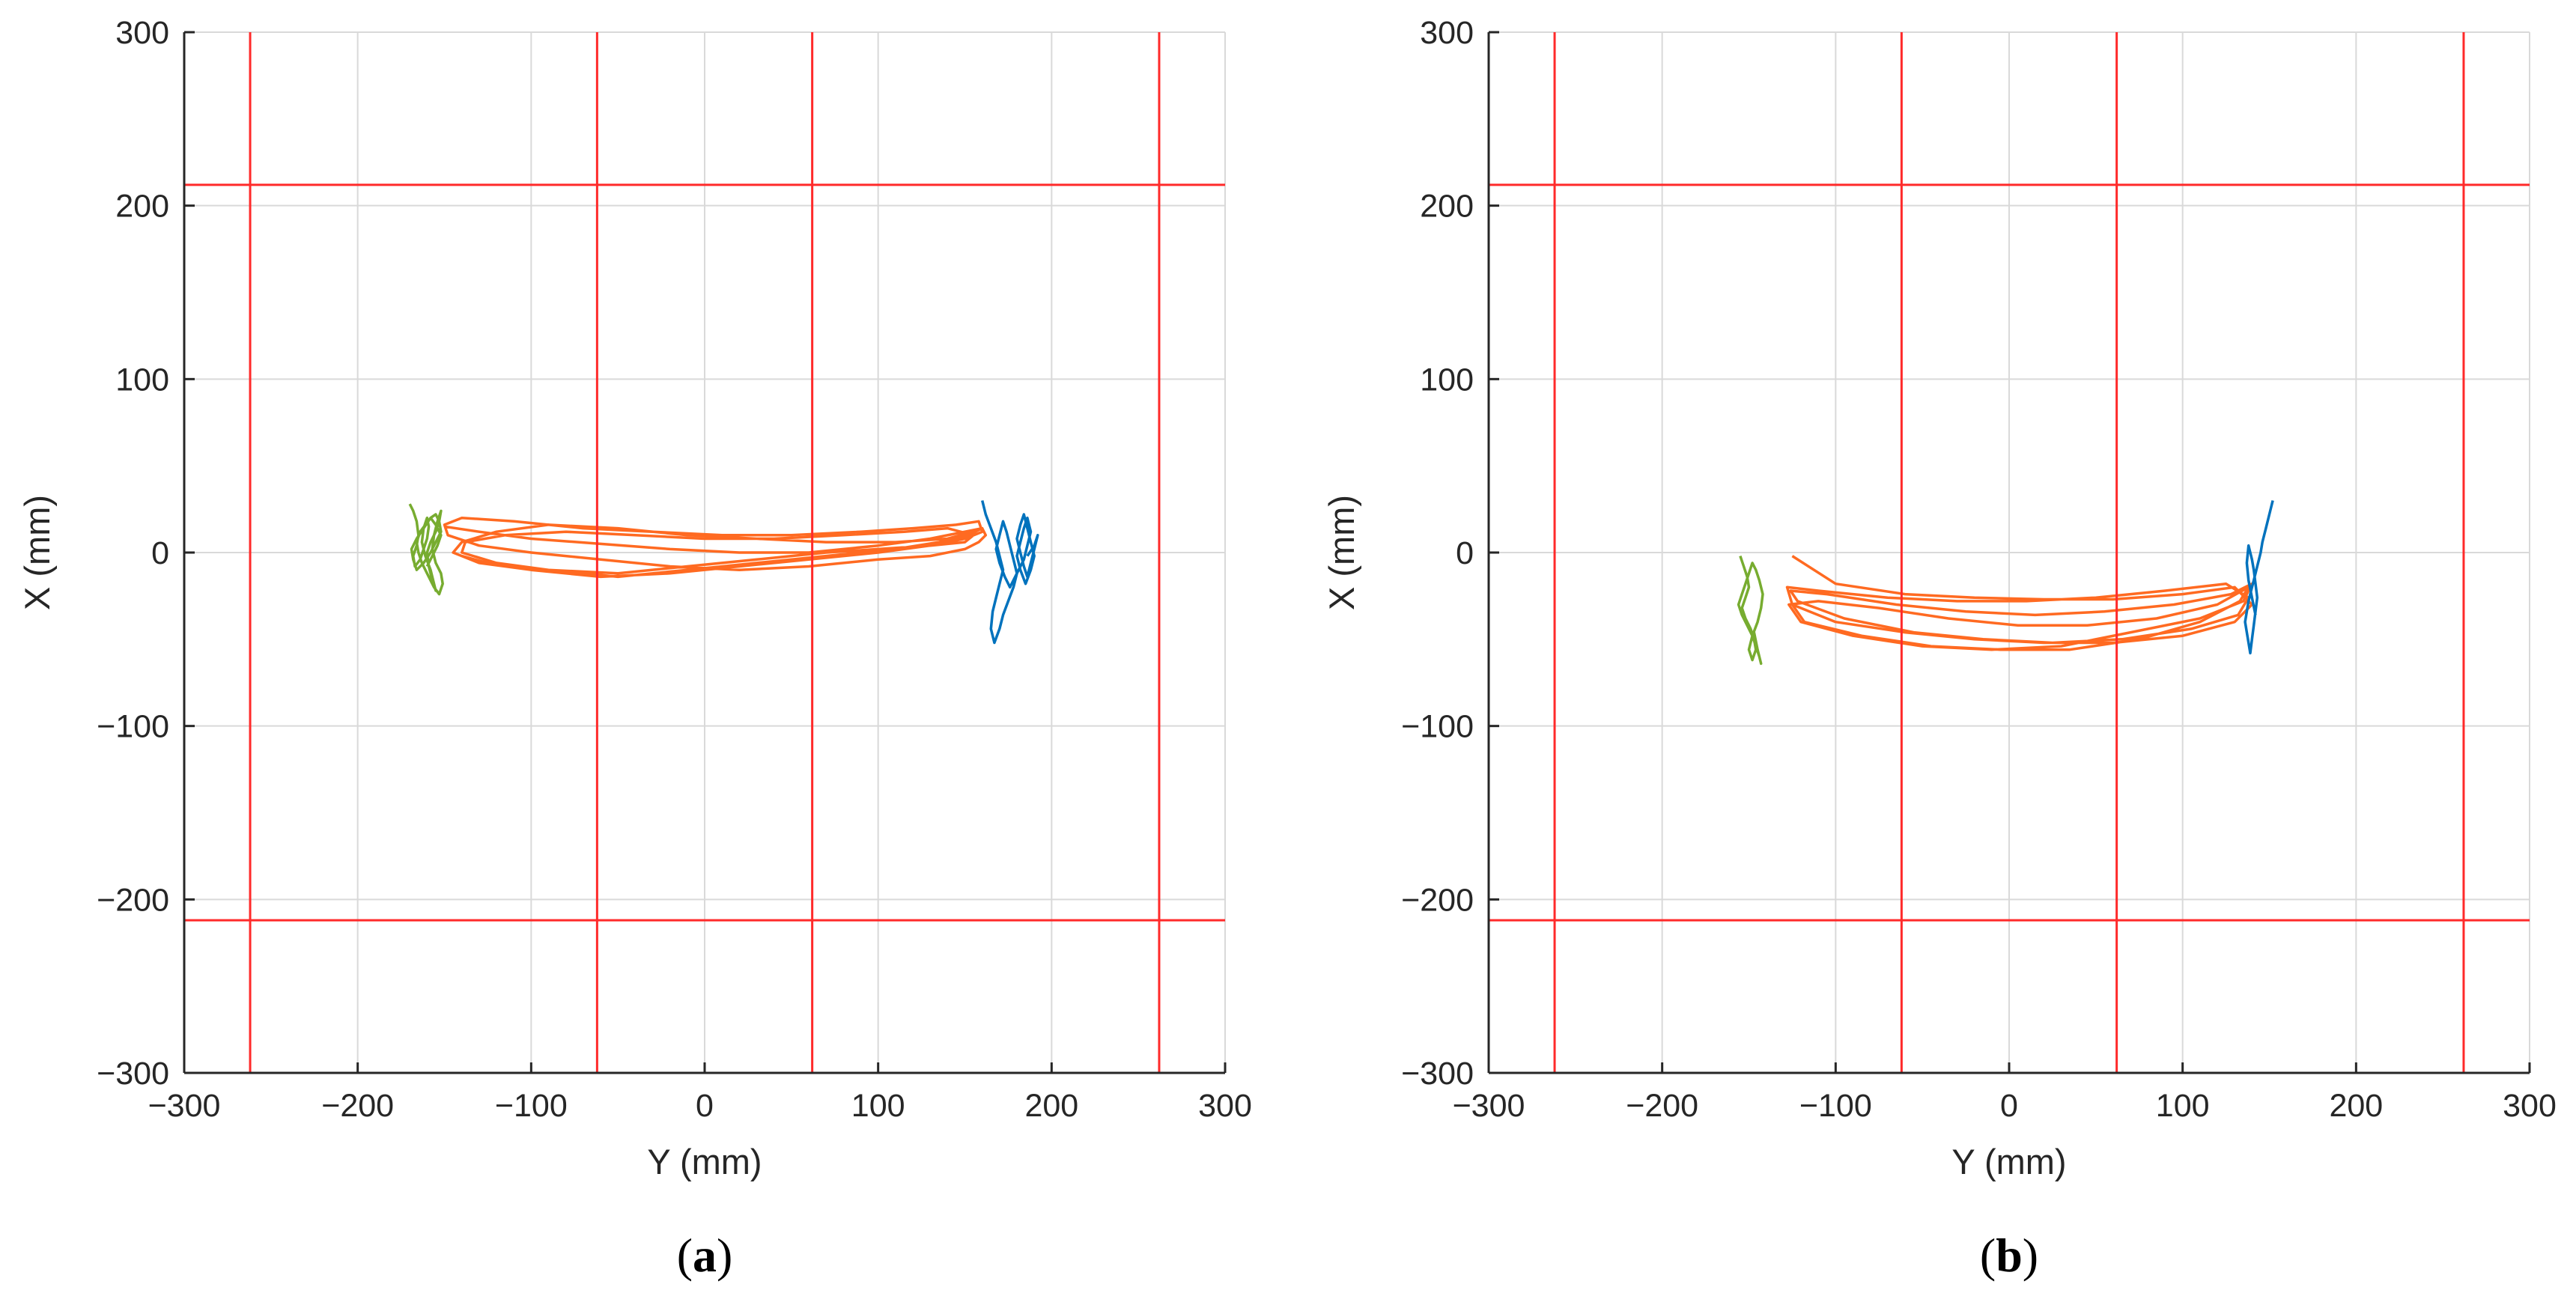  I want to click on panel-b-series-right-end, so click(2259, 577).